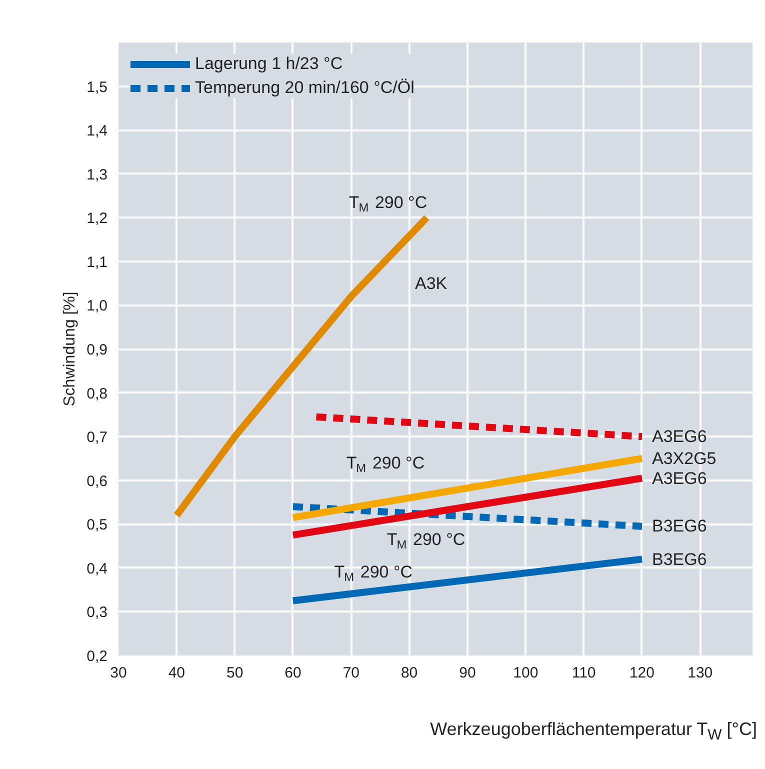 The width and height of the screenshot is (765, 769). Describe the element at coordinates (97, 437) in the screenshot. I see `y-tick-label: 0,7` at that location.